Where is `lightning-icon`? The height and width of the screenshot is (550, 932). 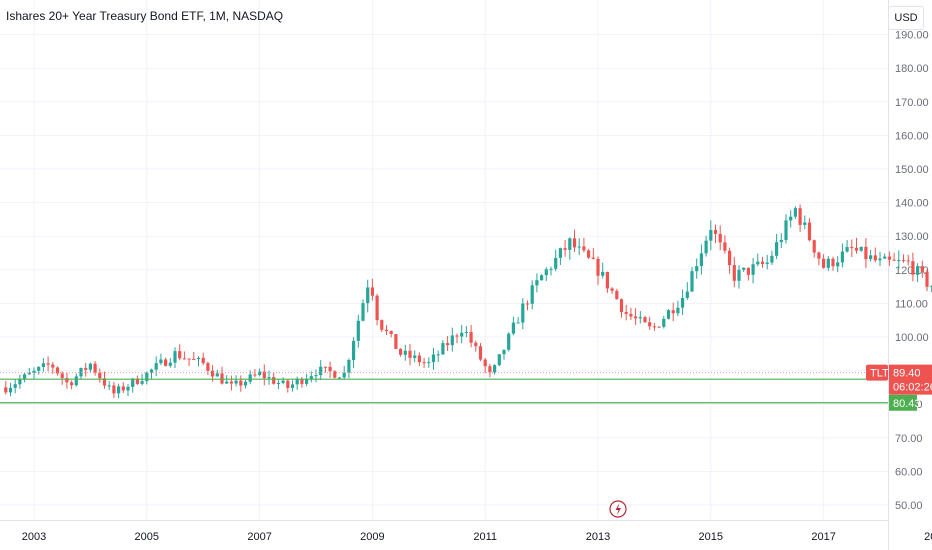
lightning-icon is located at coordinates (618, 509).